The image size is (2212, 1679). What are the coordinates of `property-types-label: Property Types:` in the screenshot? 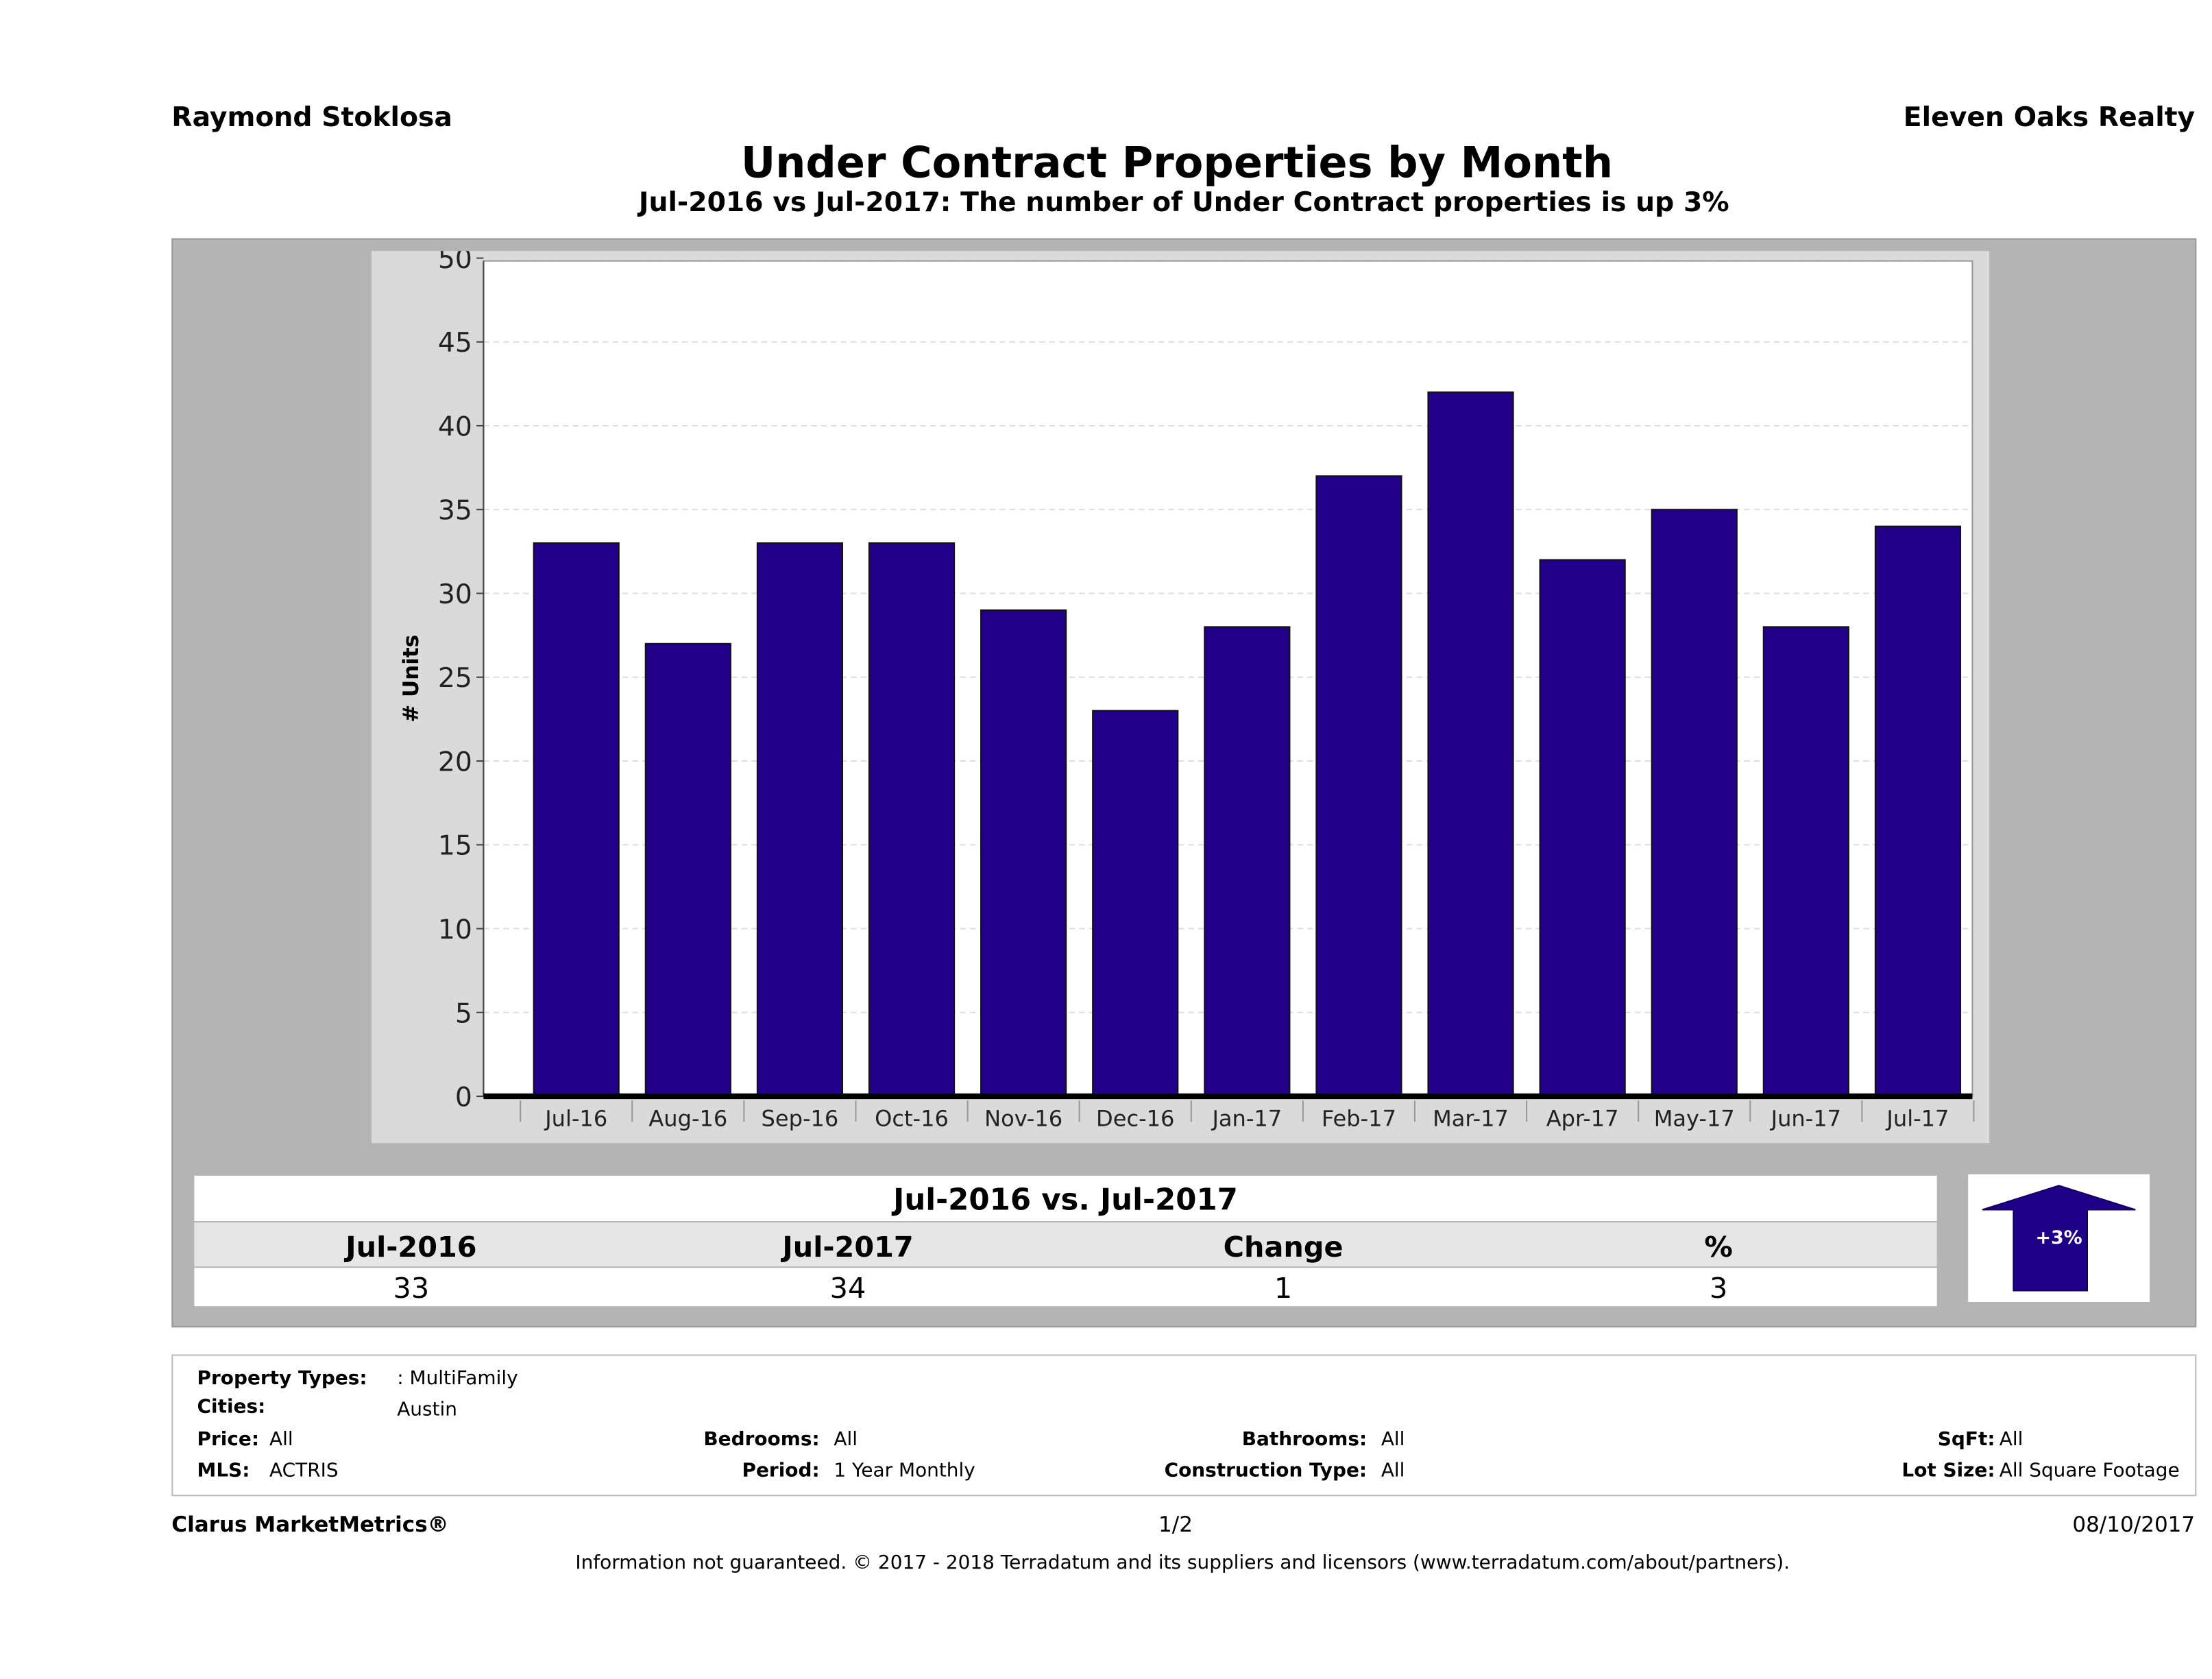 It's located at (282, 1378).